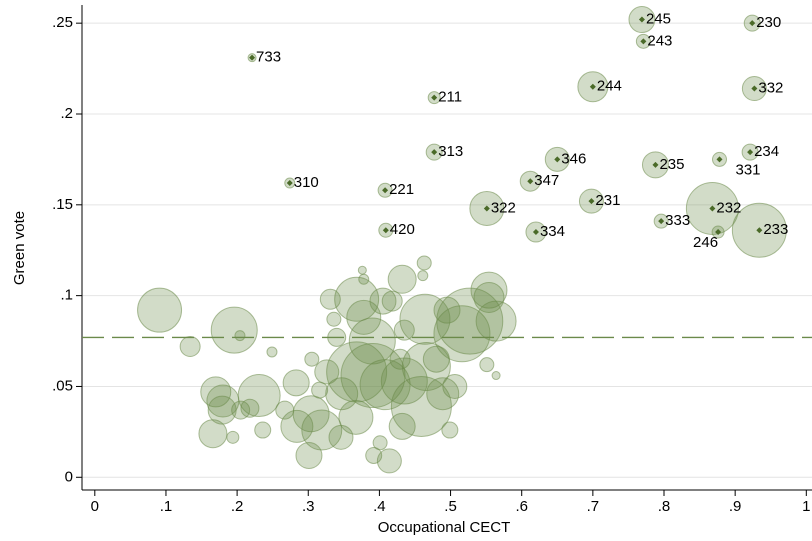 This screenshot has width=812, height=541. Describe the element at coordinates (770, 88) in the screenshot. I see `point-label: 332` at that location.